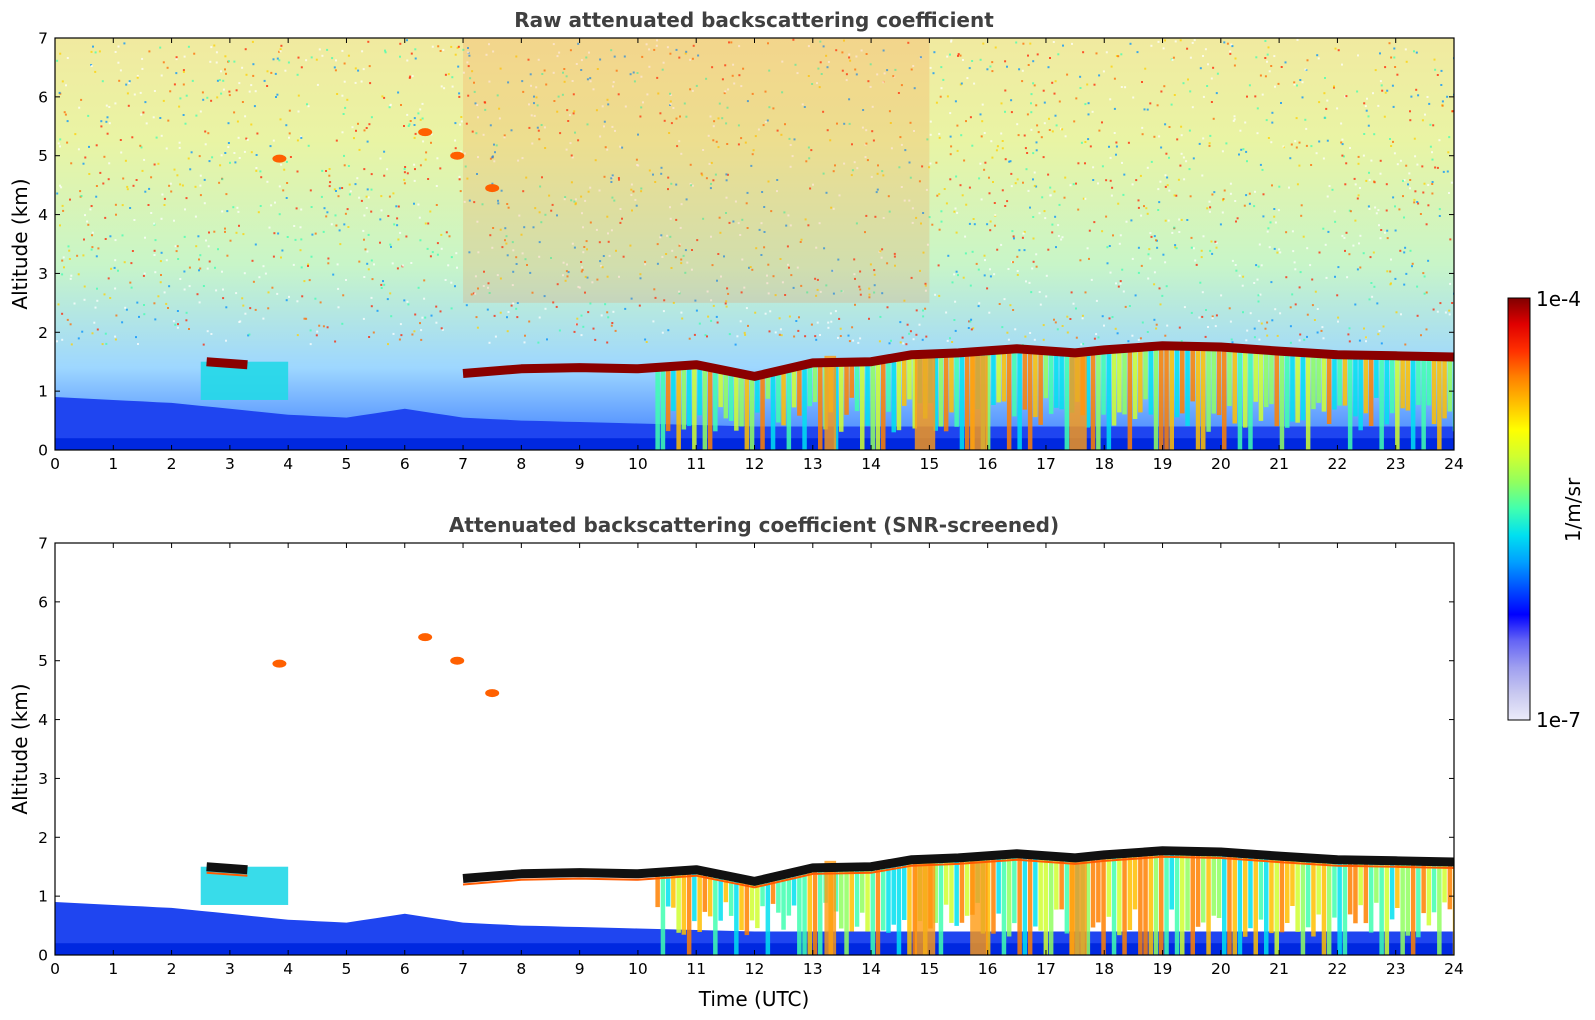 The image size is (1595, 1020). What do you see at coordinates (1546, 509) in the screenshot?
I see `colorbar: 1e-4 1e-7 1/m/sr` at bounding box center [1546, 509].